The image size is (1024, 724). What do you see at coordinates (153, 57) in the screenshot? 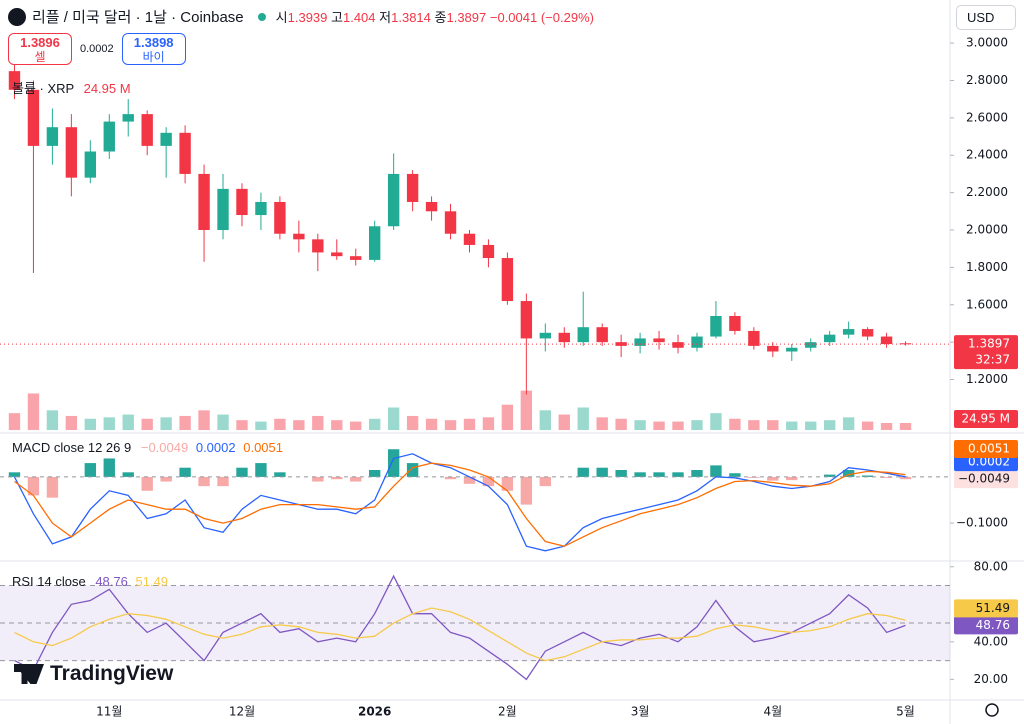
I see `buy-label: 바이` at bounding box center [153, 57].